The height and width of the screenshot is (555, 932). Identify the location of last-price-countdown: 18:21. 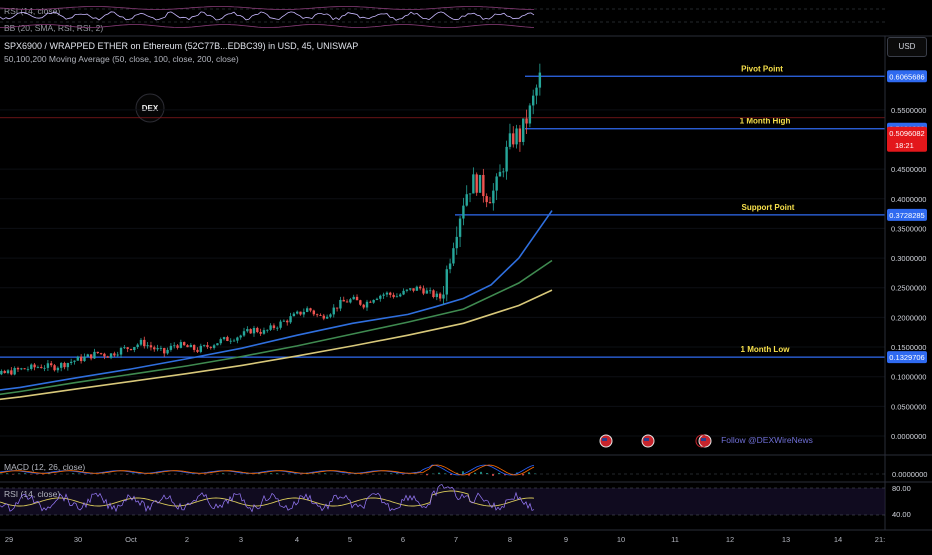
(904, 145).